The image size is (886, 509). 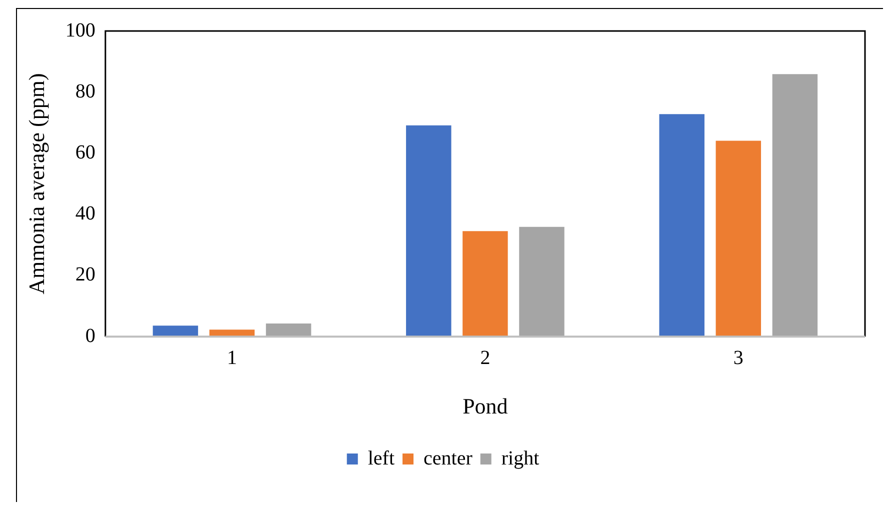 I want to click on y-tick-label: 100, so click(x=80, y=30).